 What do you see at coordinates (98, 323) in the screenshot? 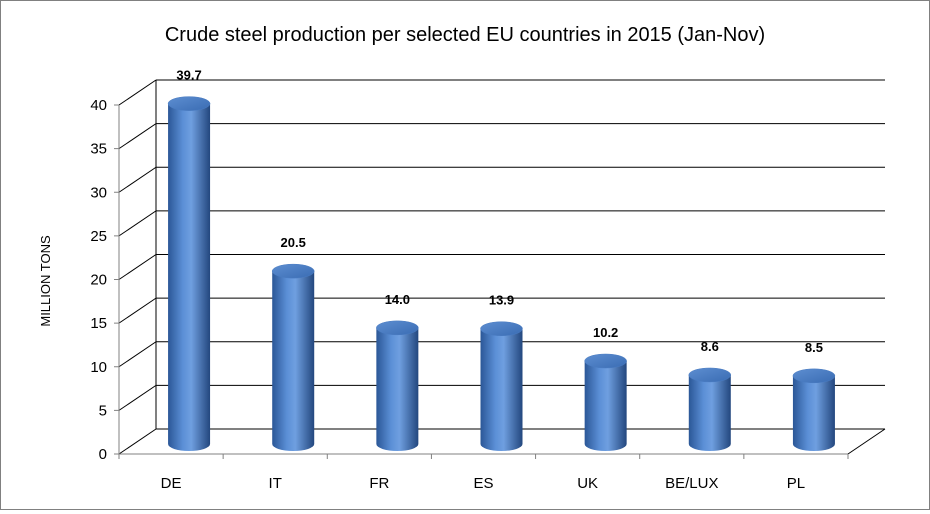
I see `y-tick-label: 15` at bounding box center [98, 323].